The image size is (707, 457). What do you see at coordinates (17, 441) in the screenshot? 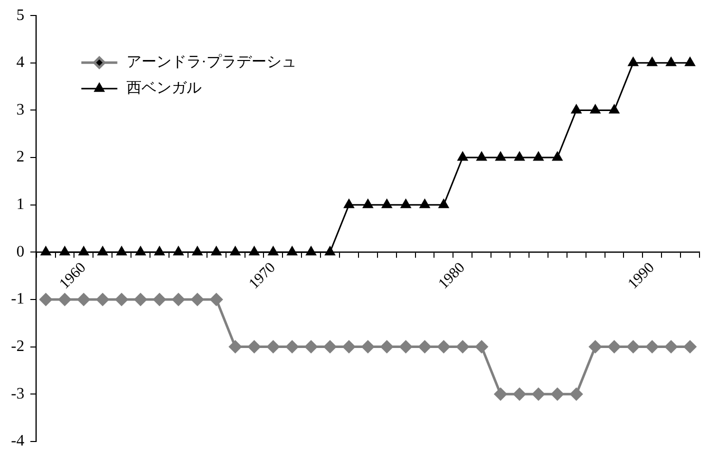
I see `y-tick-label: -4` at bounding box center [17, 441].